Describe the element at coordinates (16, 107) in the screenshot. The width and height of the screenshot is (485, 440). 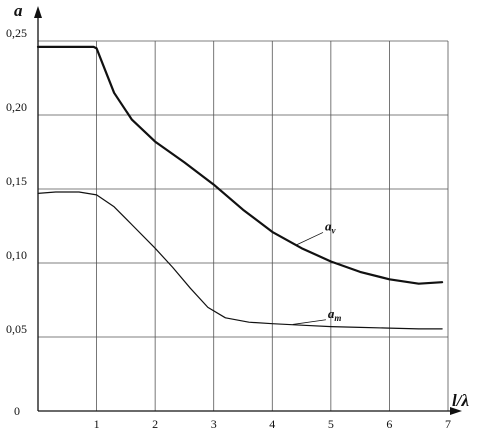
I see `y-tick-label: 0,20` at that location.